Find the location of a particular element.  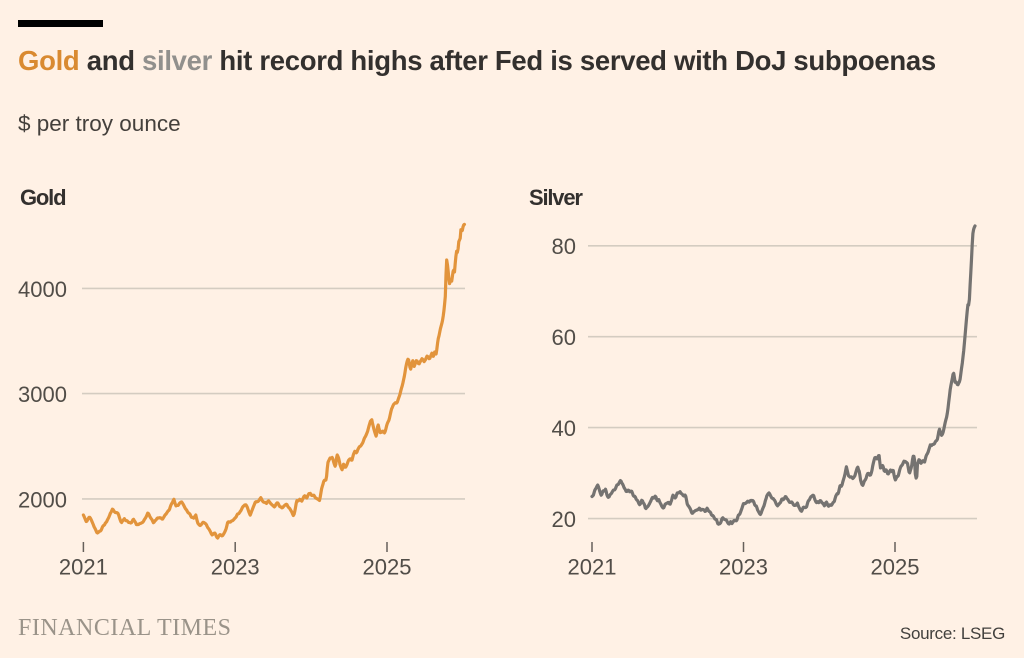

svg-text: 20 is located at coordinates (564, 519).